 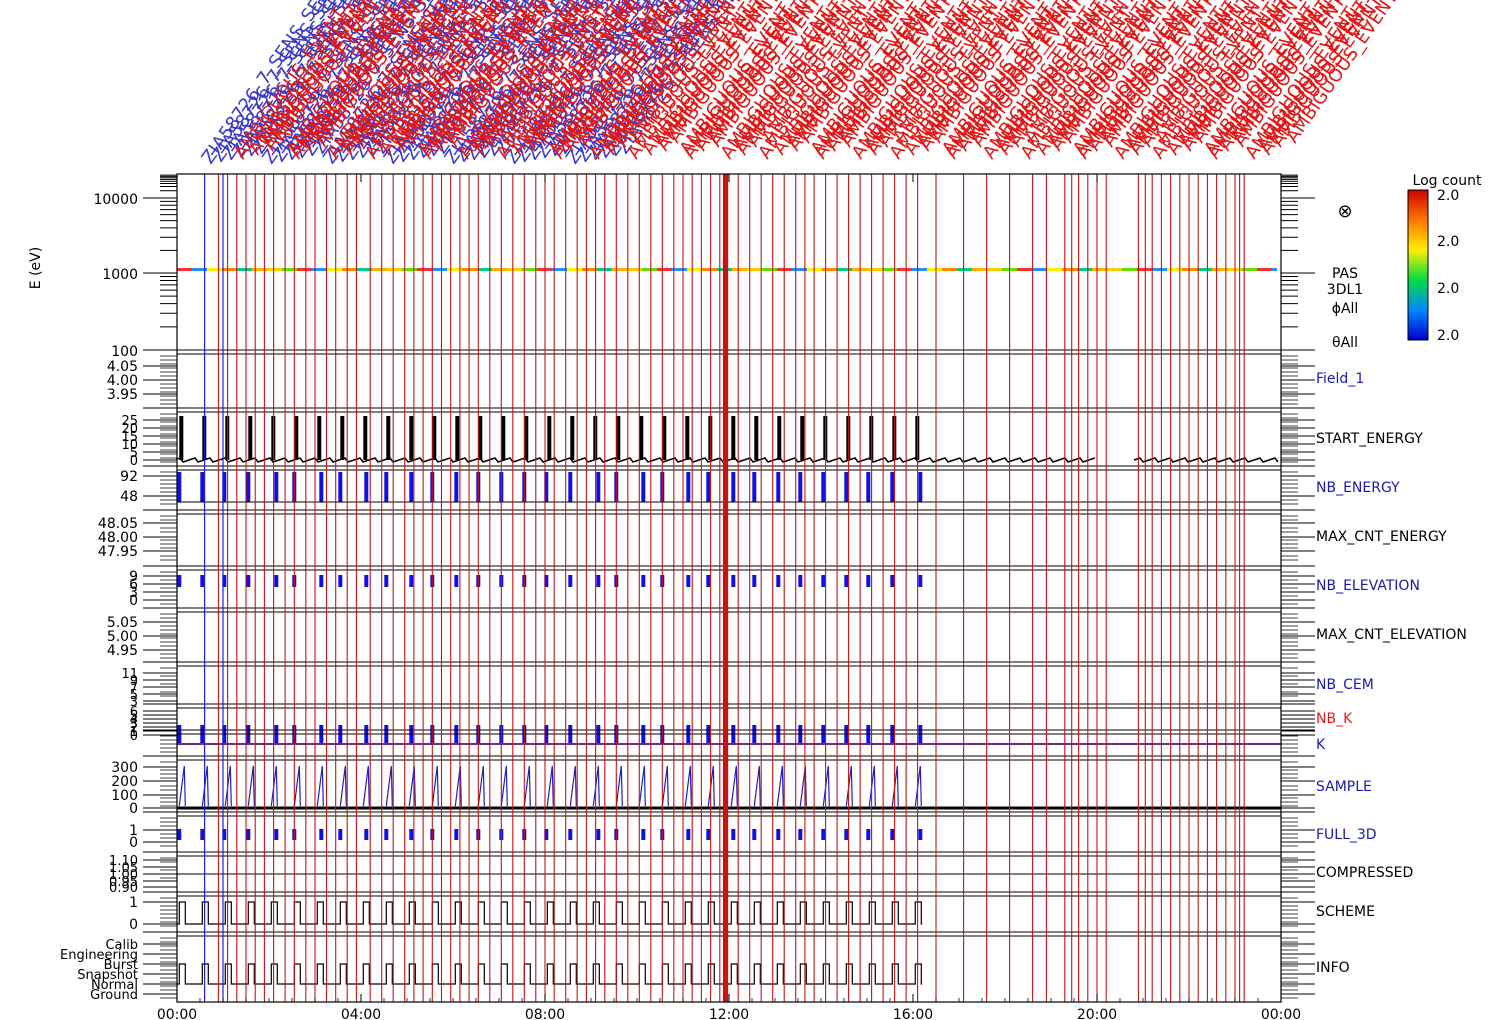 I want to click on panel-name-label: NB_CEM, so click(x=1345, y=685).